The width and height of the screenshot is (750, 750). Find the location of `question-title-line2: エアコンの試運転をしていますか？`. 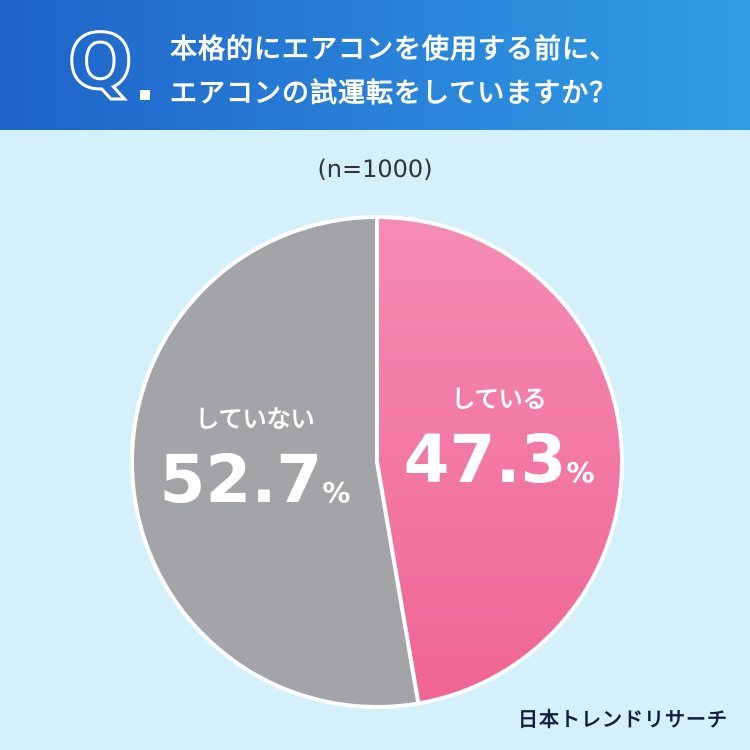

question-title-line2: エアコンの試運転をしていますか？ is located at coordinates (394, 93).